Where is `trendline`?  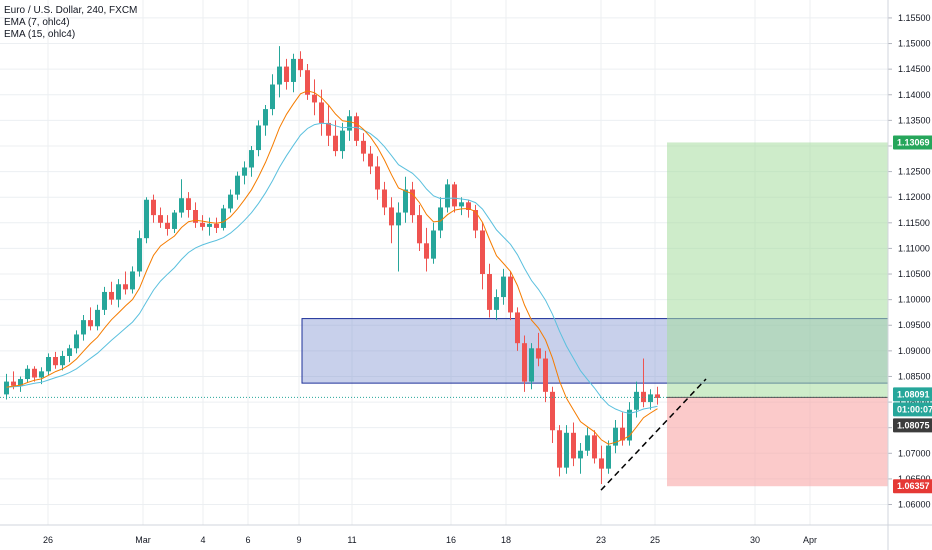
trendline is located at coordinates (653, 434).